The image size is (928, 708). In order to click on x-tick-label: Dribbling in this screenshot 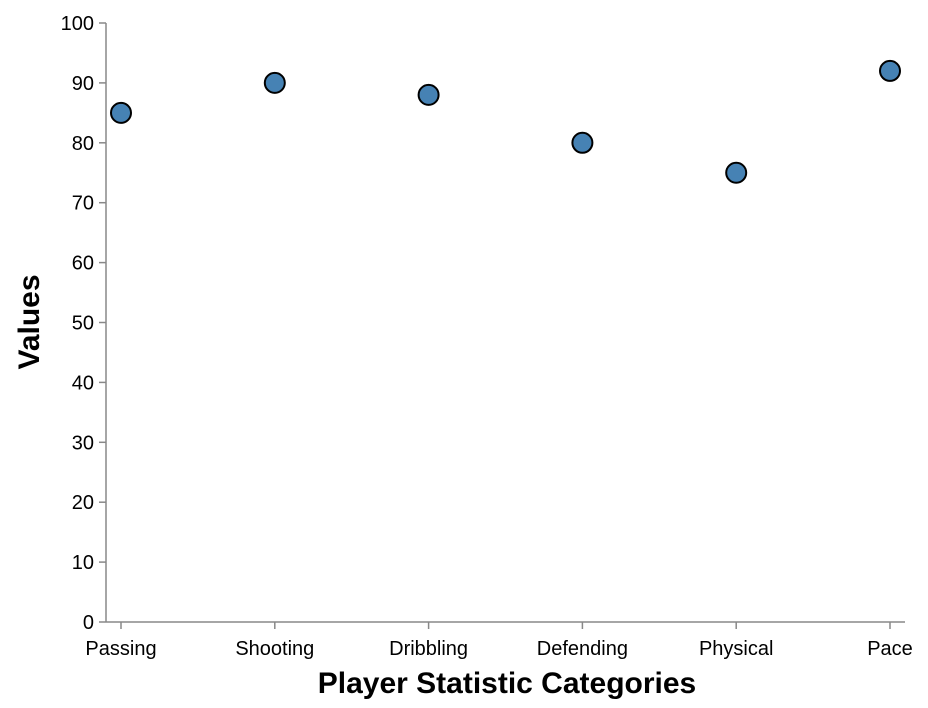, I will do `click(428, 649)`.